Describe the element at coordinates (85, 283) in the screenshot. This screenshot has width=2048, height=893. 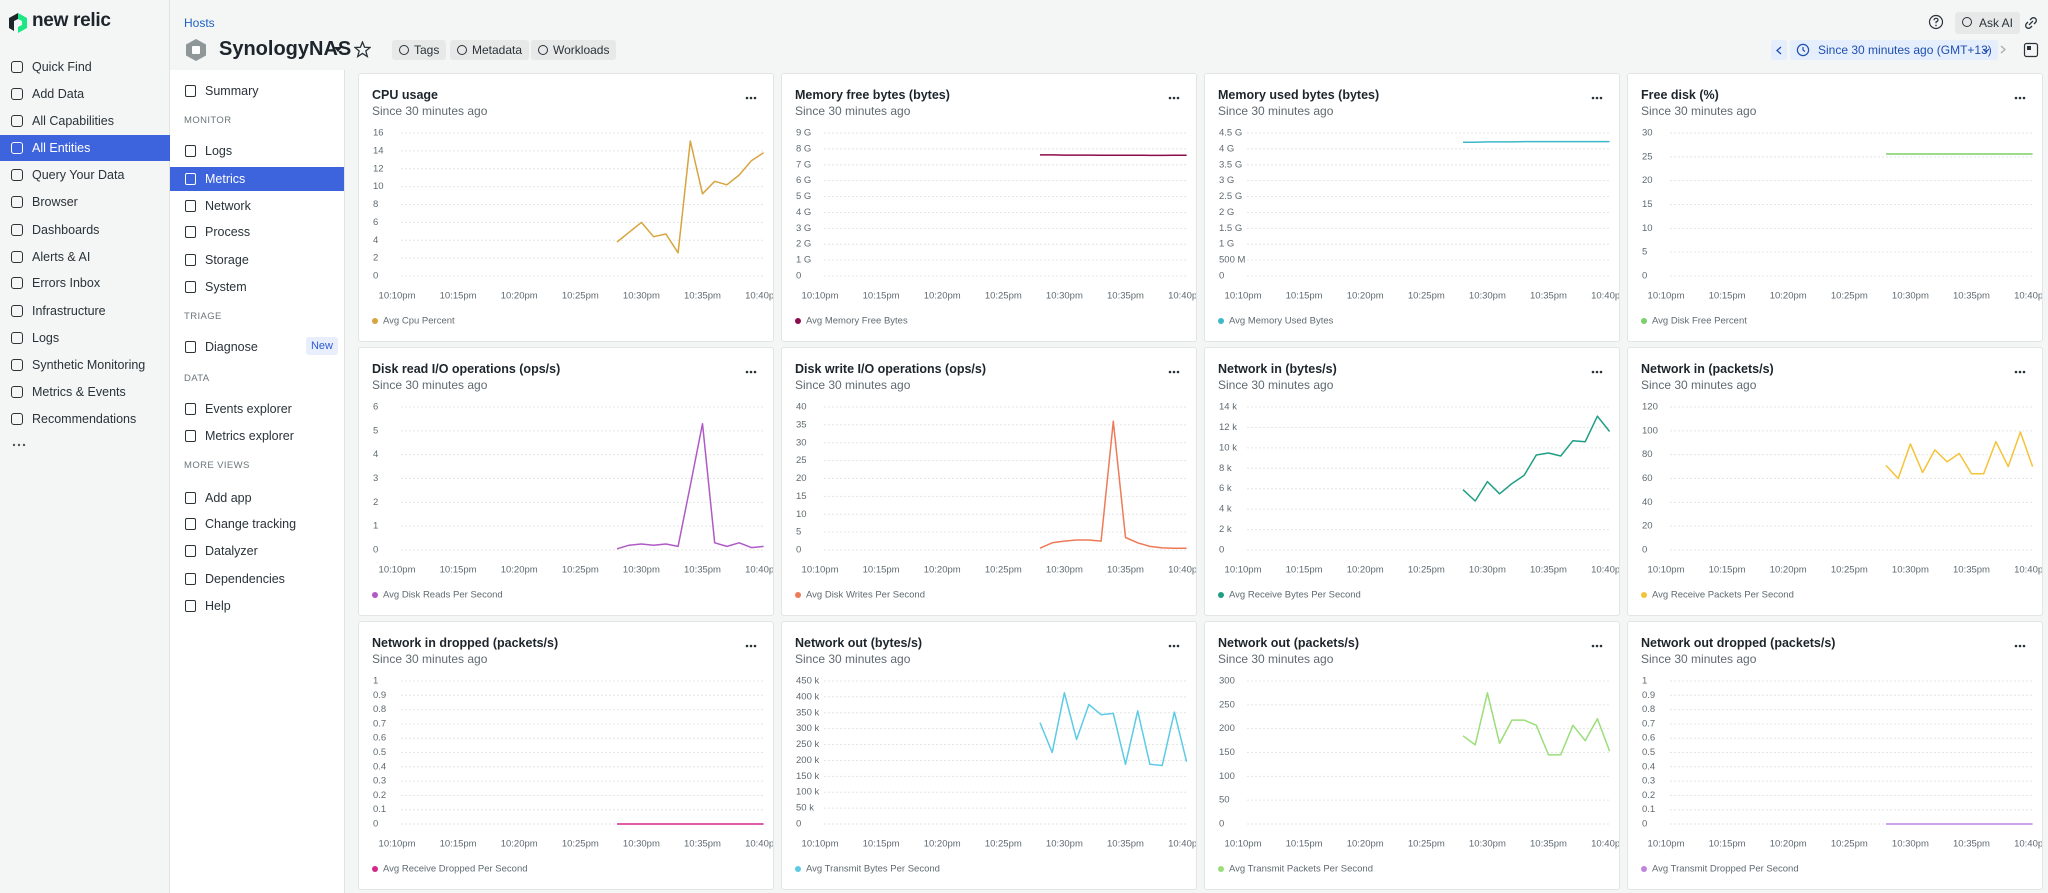
I see `nav-item: Errors Inbox` at that location.